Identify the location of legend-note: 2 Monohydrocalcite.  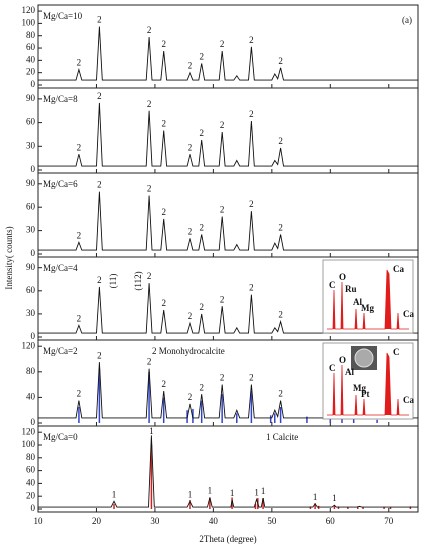
(188, 351).